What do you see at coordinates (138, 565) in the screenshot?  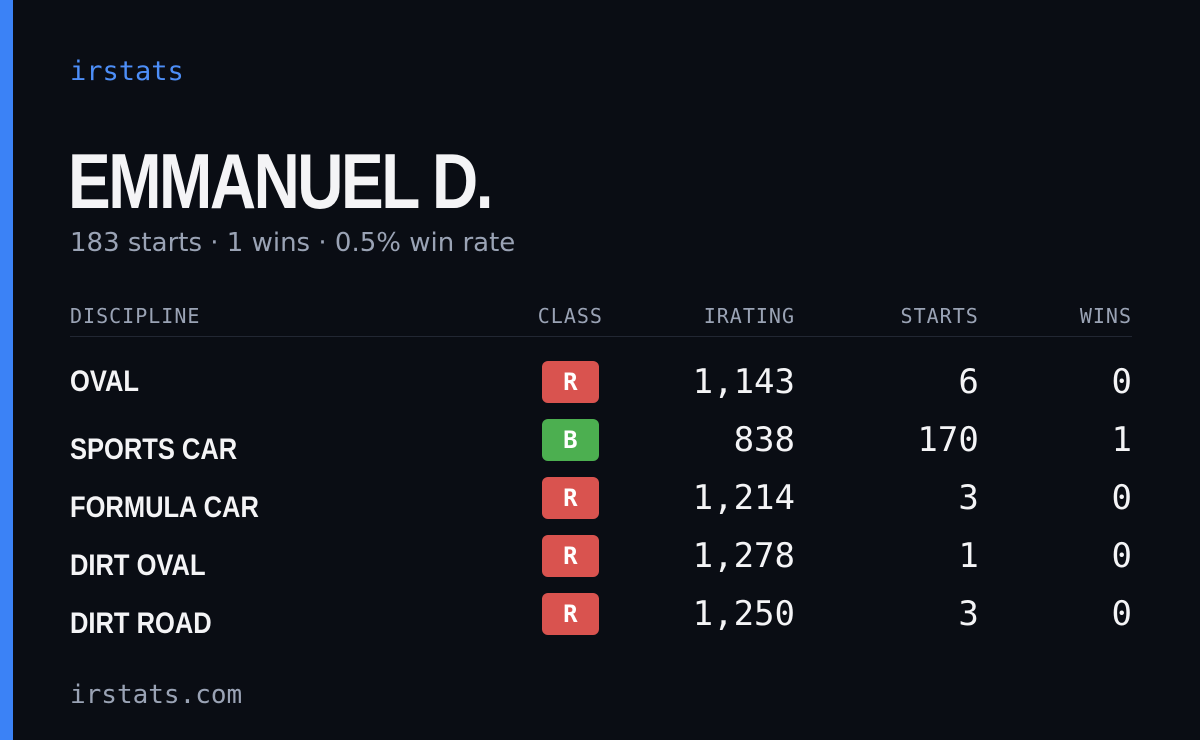 I see `discipline: DIRT OVAL` at bounding box center [138, 565].